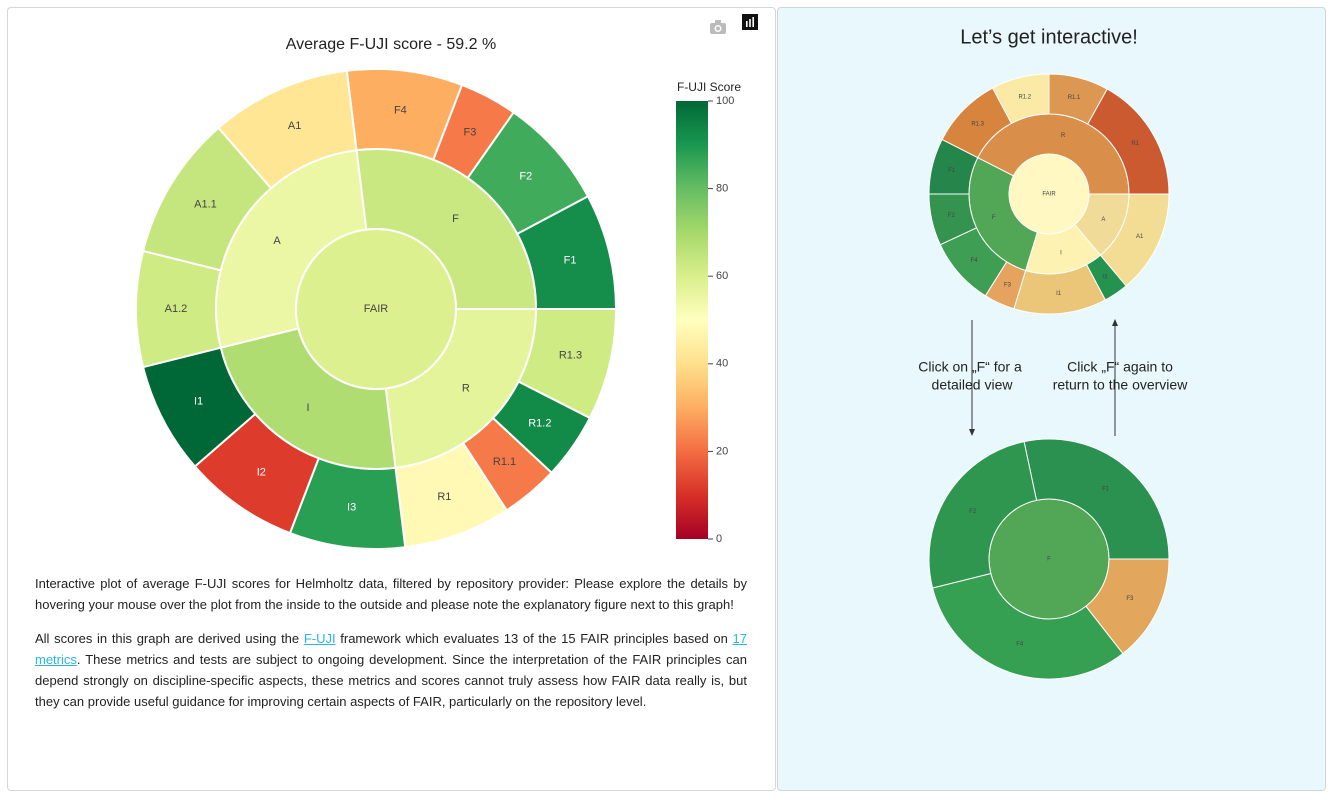 This screenshot has width=1335, height=800. Describe the element at coordinates (1059, 294) in the screenshot. I see `illustration-label: I1` at that location.